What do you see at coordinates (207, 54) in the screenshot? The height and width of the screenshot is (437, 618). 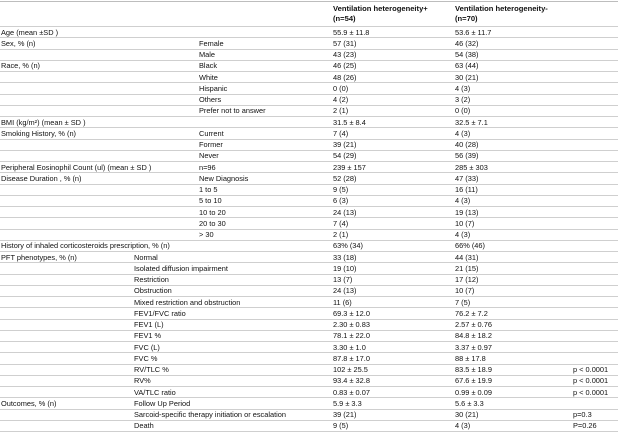 I see `row-sublabel: Male` at bounding box center [207, 54].